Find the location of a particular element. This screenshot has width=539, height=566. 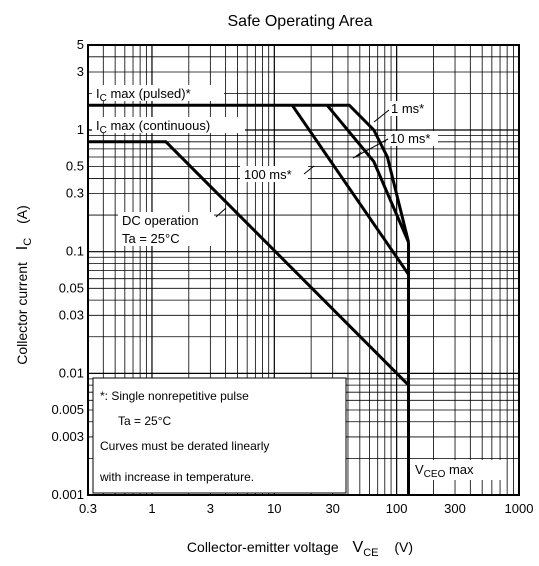

vceo-subscript: CEO is located at coordinates (435, 474).